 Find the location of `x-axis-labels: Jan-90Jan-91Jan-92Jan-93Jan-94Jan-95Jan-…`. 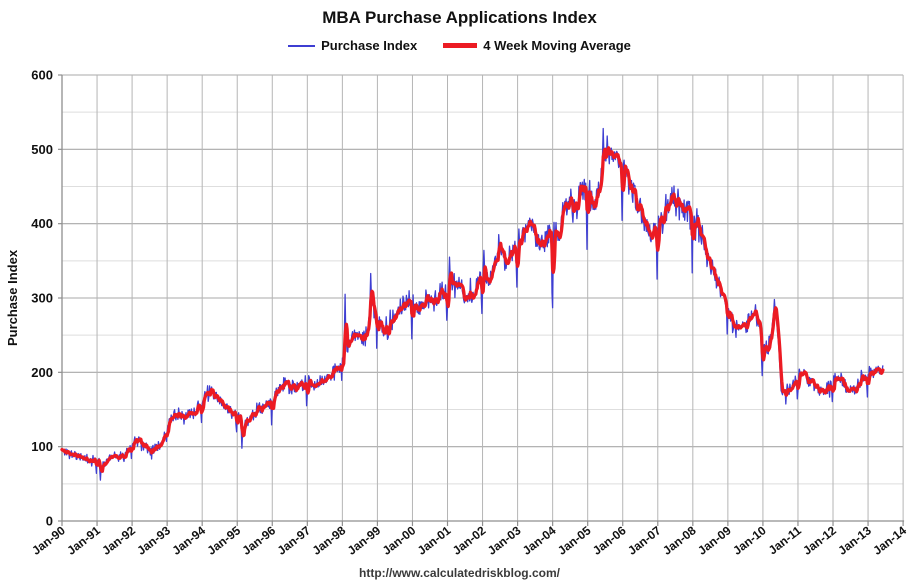

x-axis-labels: Jan-90Jan-91Jan-92Jan-93Jan-94Jan-95Jan-… is located at coordinates (469, 540).